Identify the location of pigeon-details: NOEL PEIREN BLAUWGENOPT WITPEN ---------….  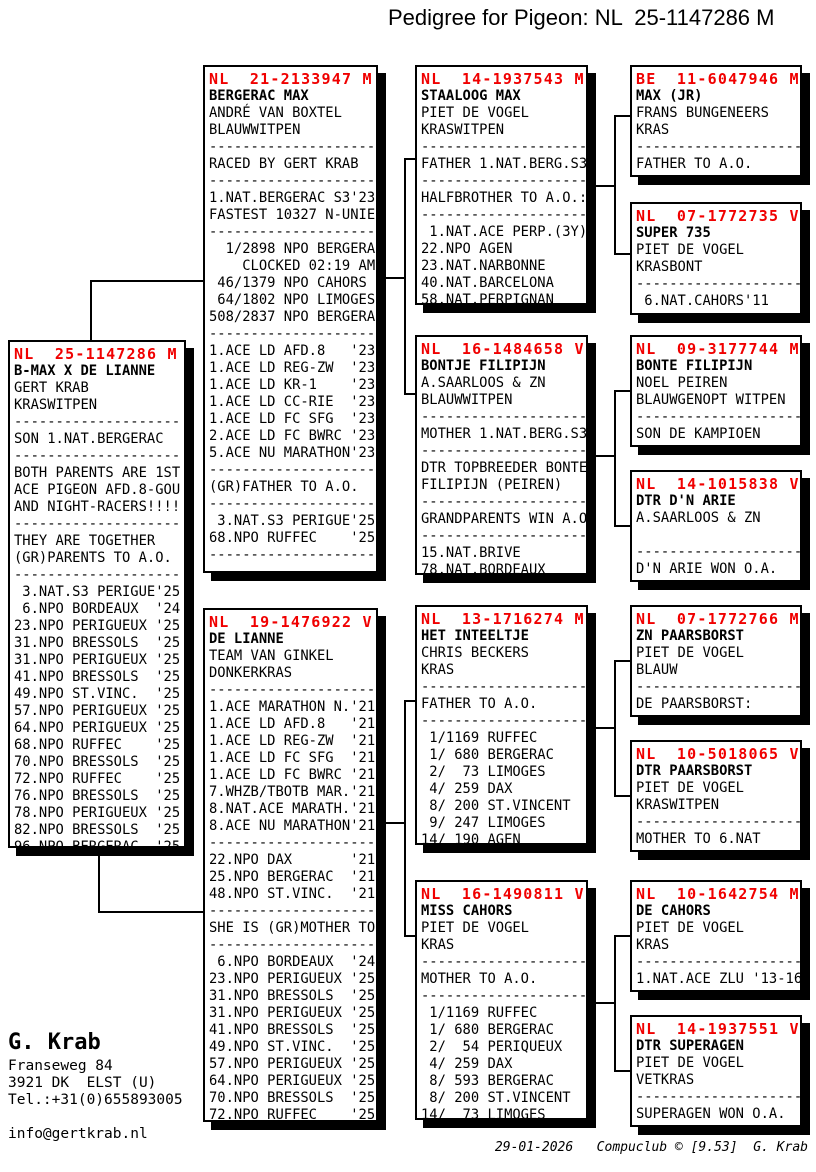
(719, 408).